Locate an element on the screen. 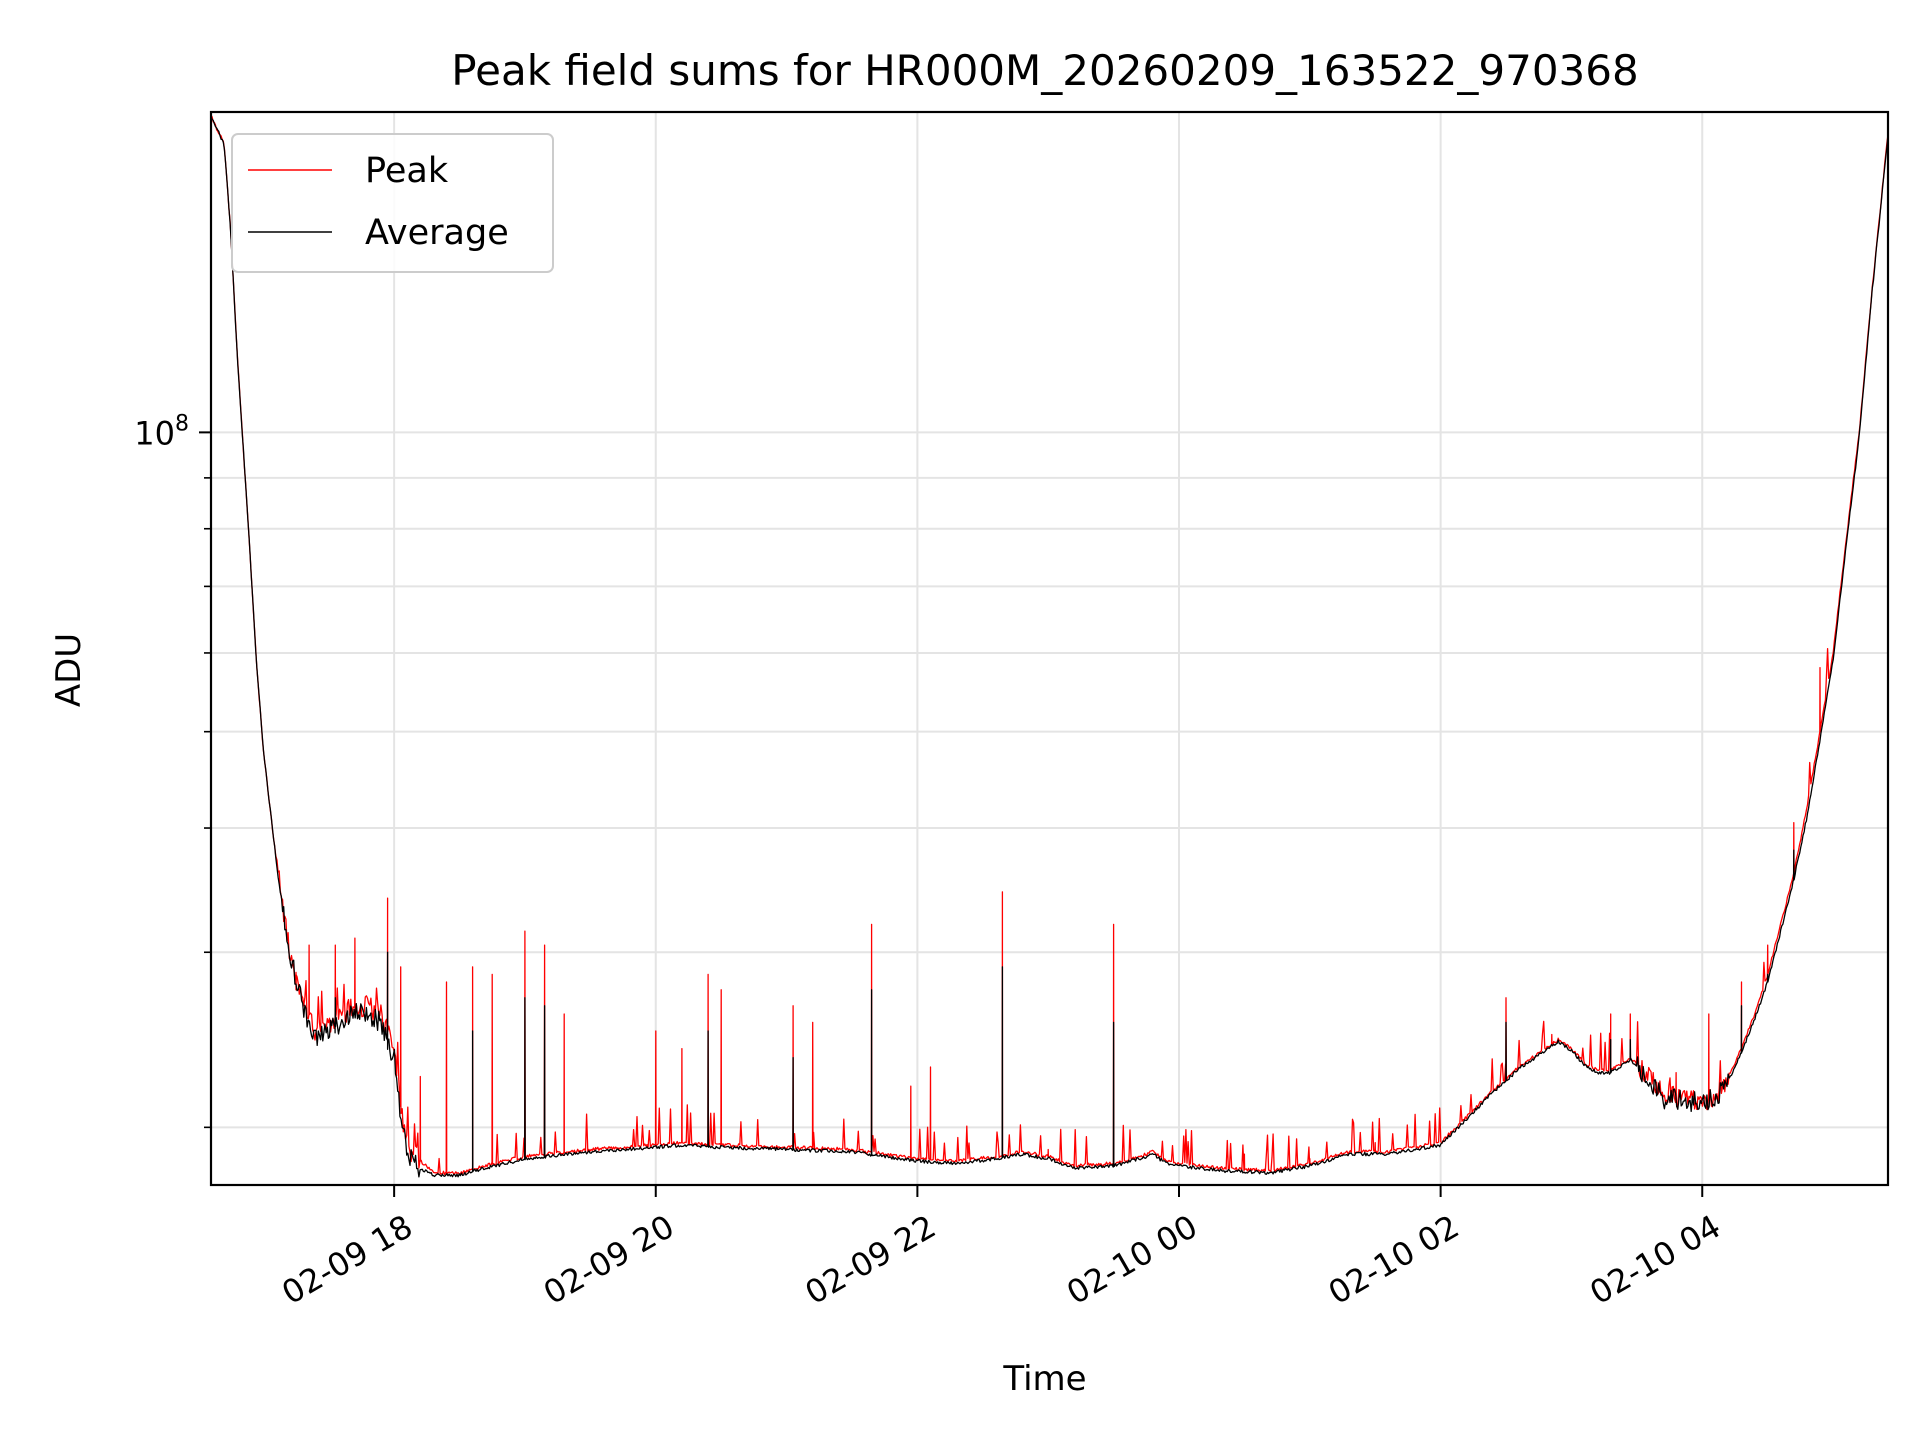 The image size is (1920, 1440). x-axis-label: Time is located at coordinates (1044, 1379).